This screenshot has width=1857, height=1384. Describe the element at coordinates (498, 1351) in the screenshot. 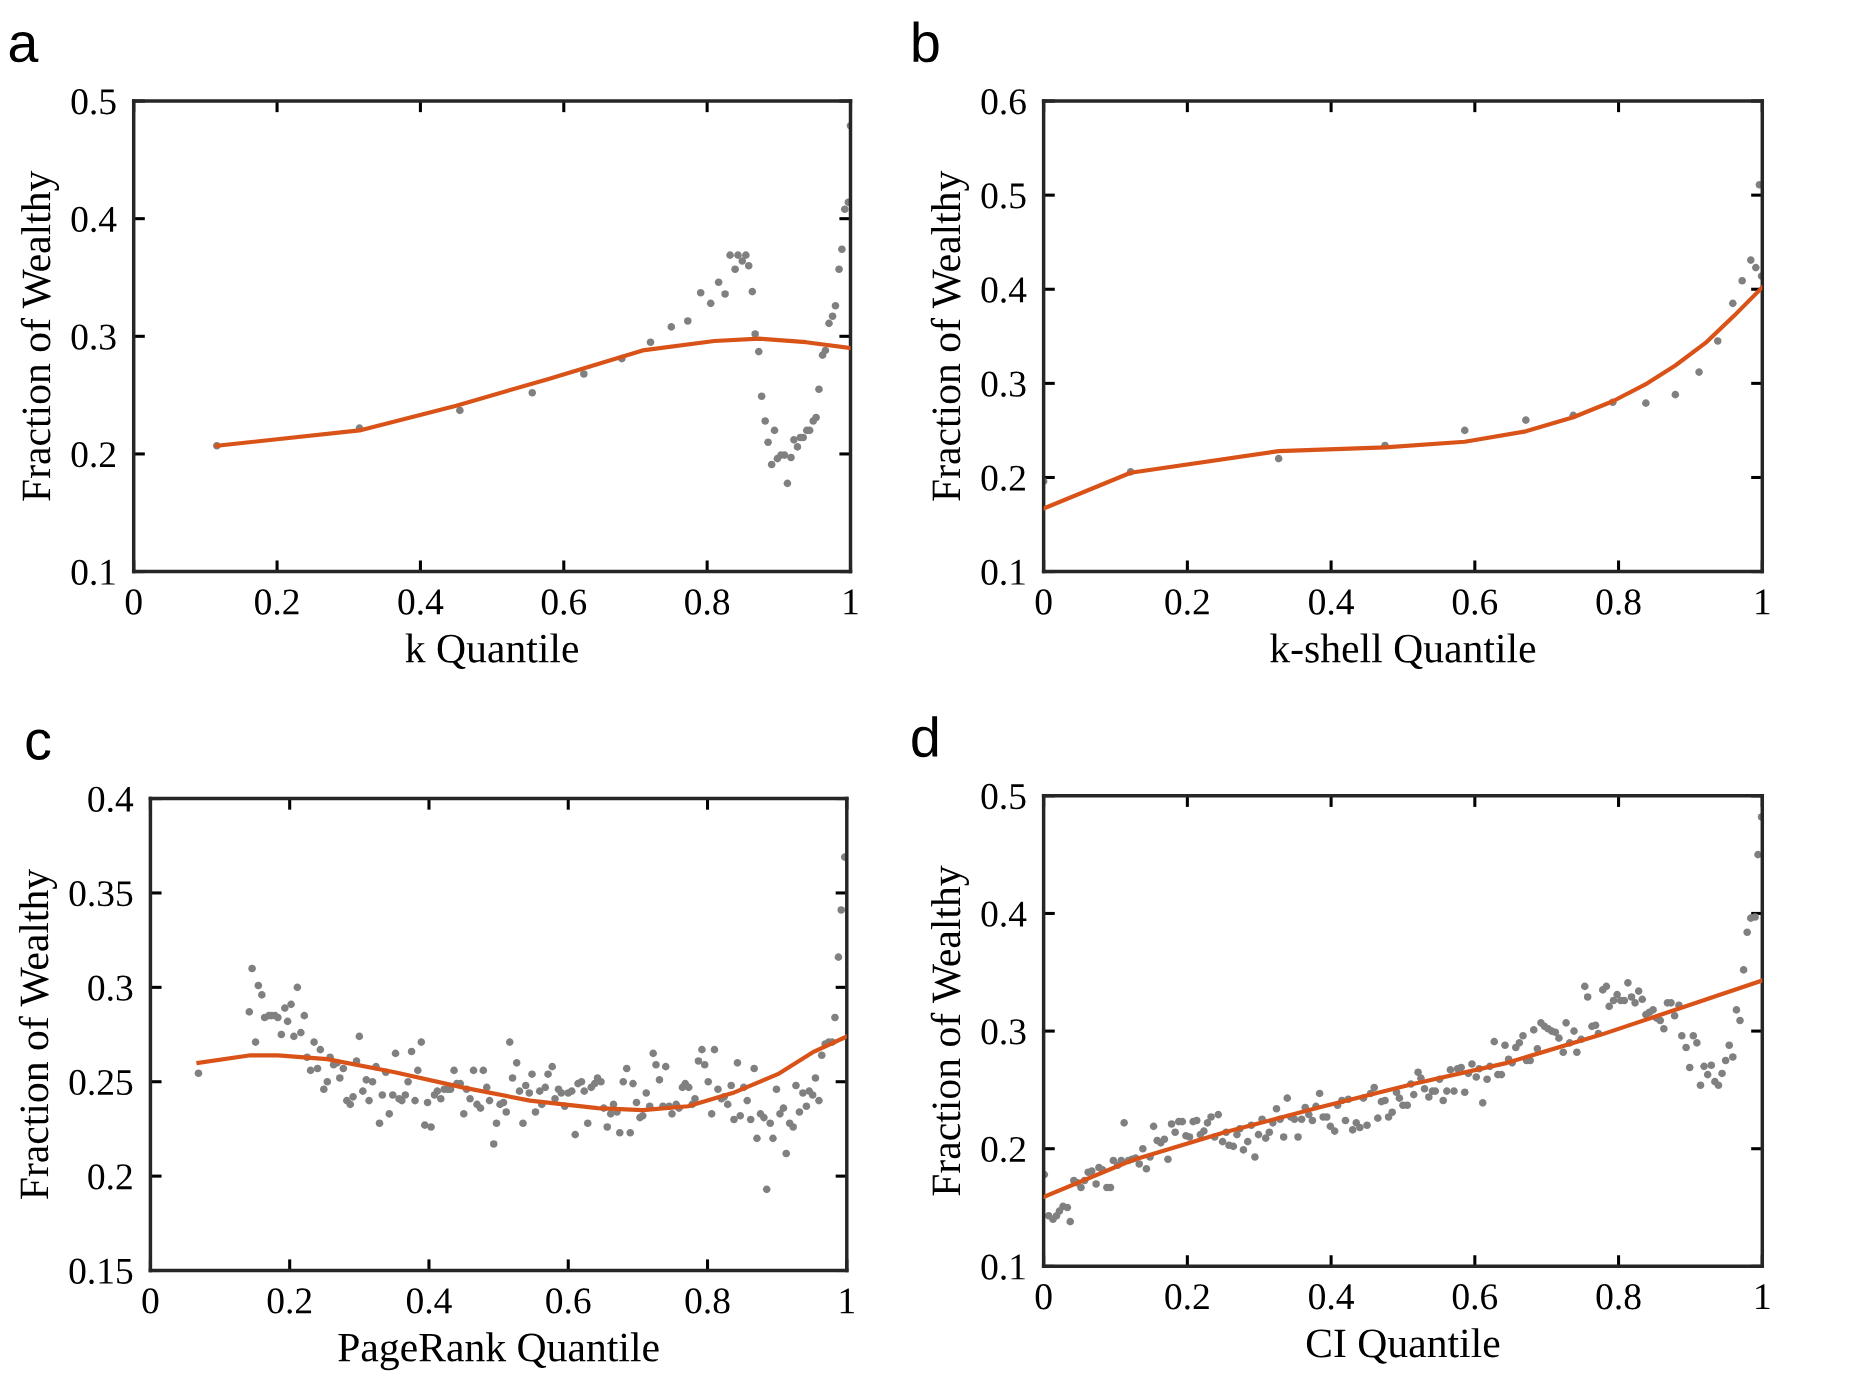

I see `x-axis-title: PageRank Quantile` at that location.